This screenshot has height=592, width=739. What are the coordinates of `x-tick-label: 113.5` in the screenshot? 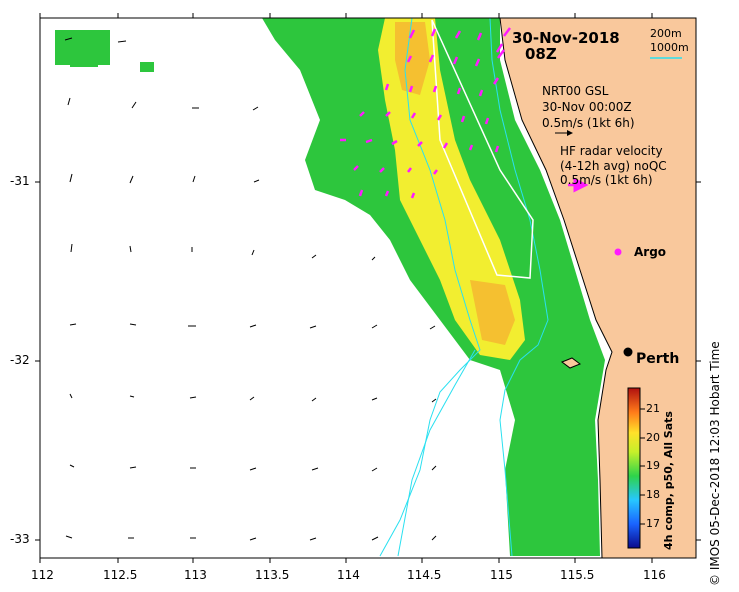 It's located at (272, 575).